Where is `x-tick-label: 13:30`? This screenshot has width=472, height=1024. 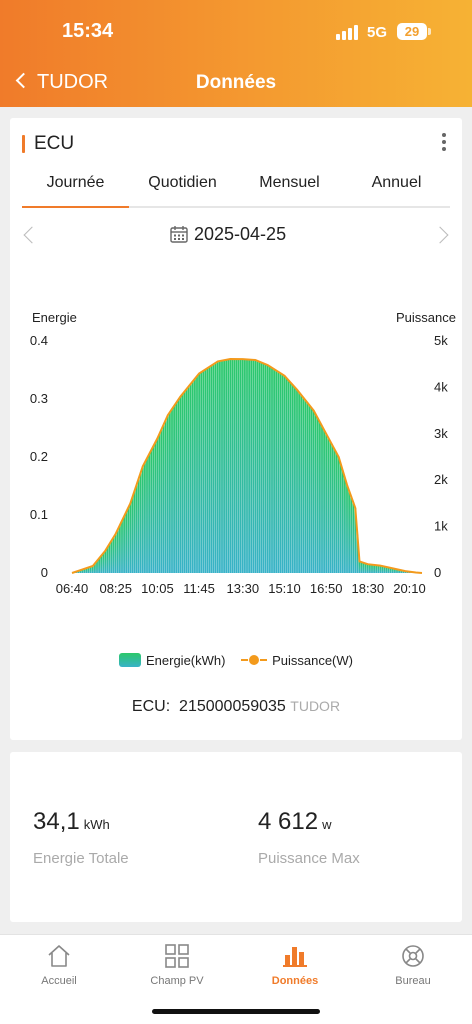
x-tick-label: 13:30 is located at coordinates (243, 588).